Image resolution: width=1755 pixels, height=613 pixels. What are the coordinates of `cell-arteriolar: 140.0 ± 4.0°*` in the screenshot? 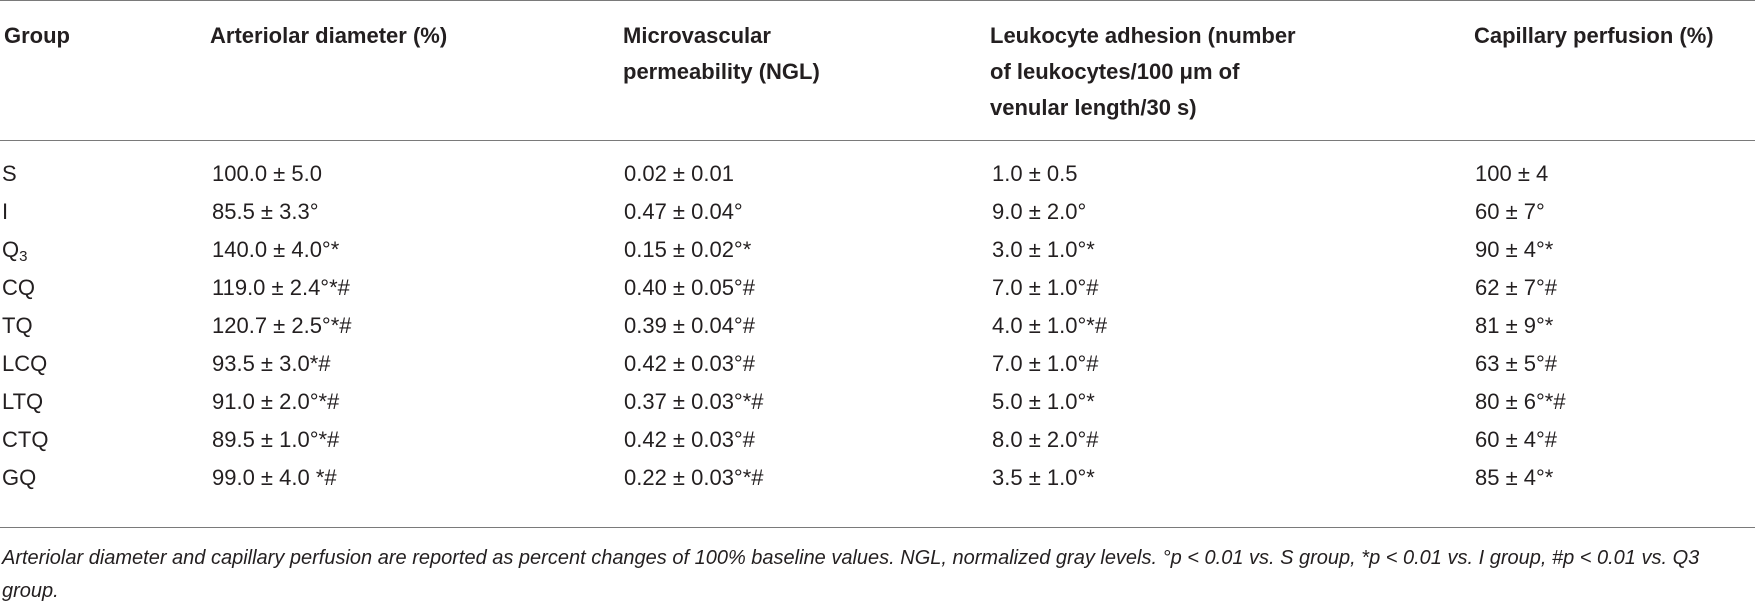 It's located at (276, 249).